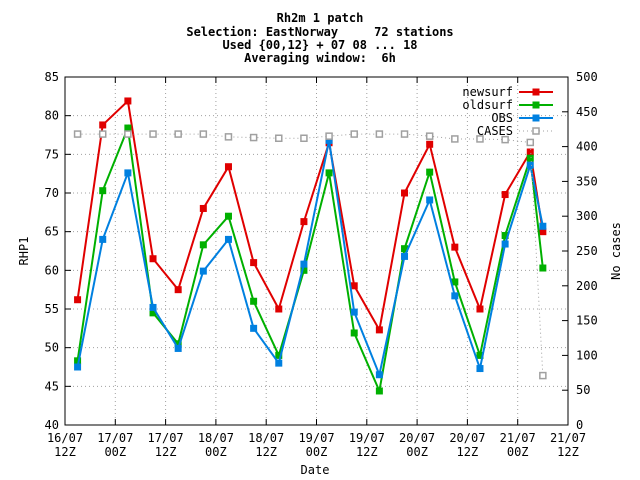 This screenshot has height=480, width=640. What do you see at coordinates (52, 270) in the screenshot?
I see `y-tick-label: 60` at bounding box center [52, 270].